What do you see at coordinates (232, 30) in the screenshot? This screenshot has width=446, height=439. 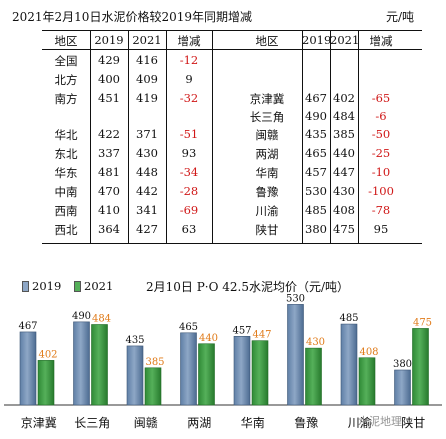 I see `table-top-rule` at bounding box center [232, 30].